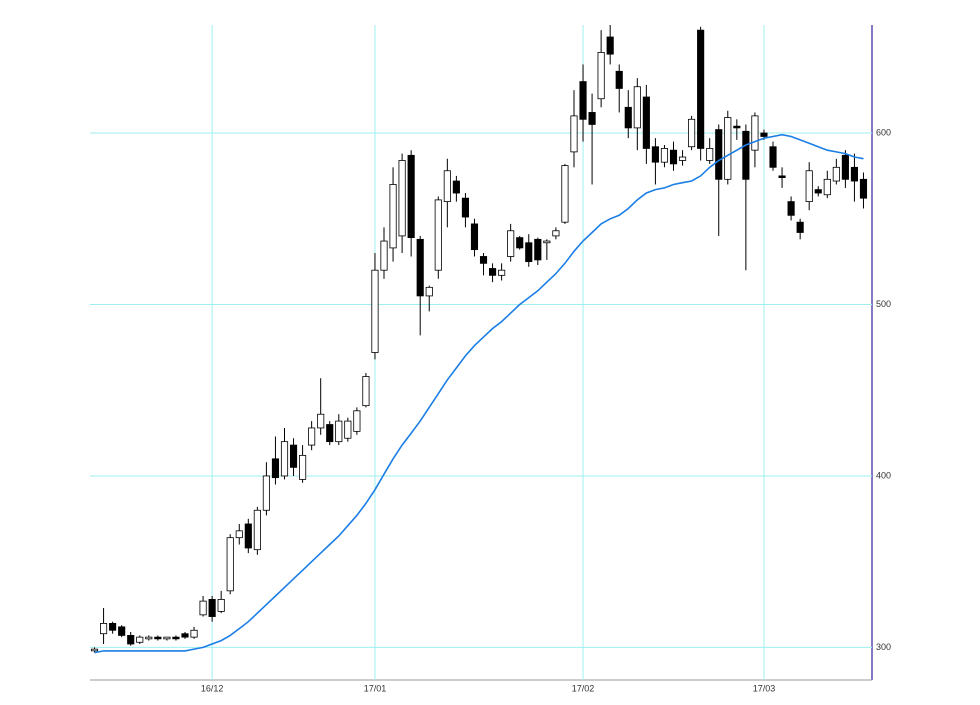 The image size is (980, 705). What do you see at coordinates (883, 647) in the screenshot?
I see `y-tick-label: 300` at bounding box center [883, 647].